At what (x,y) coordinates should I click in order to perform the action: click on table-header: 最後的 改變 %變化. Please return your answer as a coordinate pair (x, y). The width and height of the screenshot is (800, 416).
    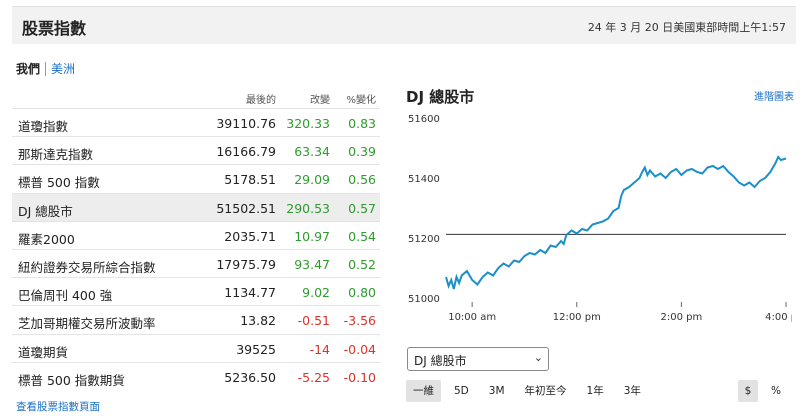
    Looking at the image, I should click on (196, 98).